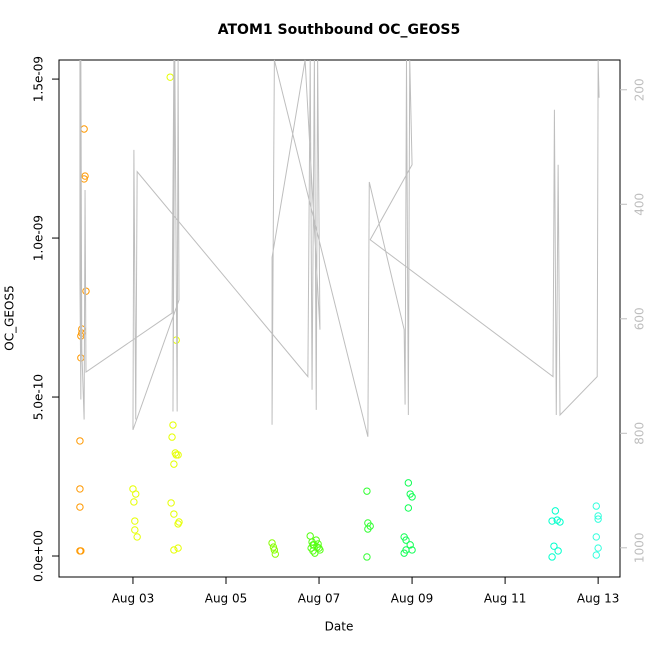 The height and width of the screenshot is (650, 650). I want to click on x-tick-label: Aug 11, so click(505, 599).